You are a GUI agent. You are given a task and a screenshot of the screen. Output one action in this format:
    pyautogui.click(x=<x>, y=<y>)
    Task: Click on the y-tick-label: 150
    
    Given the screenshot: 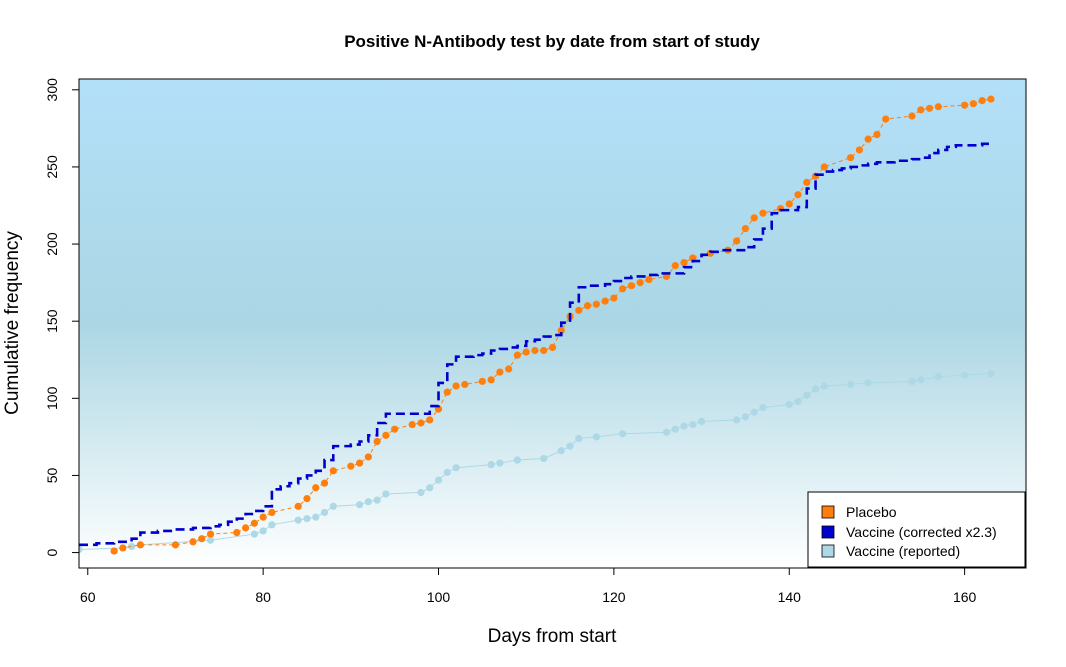 What is the action you would take?
    pyautogui.click(x=52, y=321)
    